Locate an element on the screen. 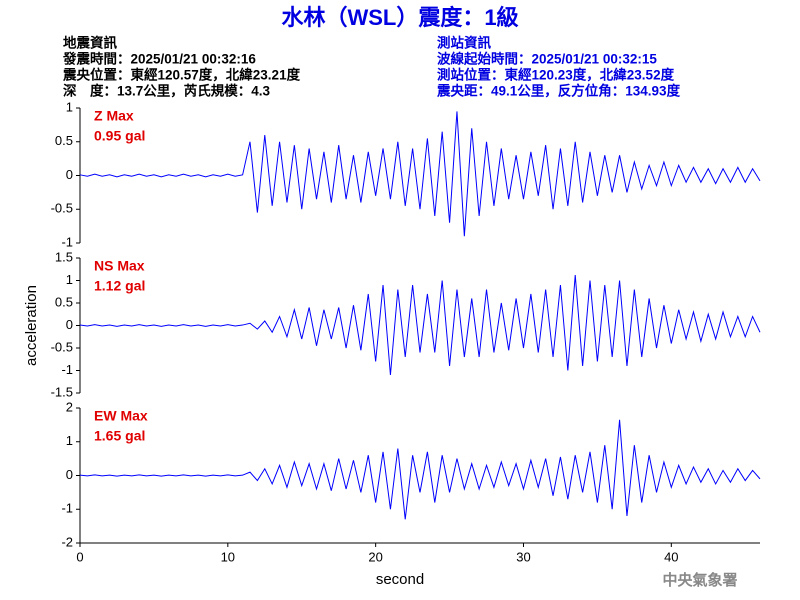  title: 水林（WSL）震度：1級 is located at coordinates (399, 17).